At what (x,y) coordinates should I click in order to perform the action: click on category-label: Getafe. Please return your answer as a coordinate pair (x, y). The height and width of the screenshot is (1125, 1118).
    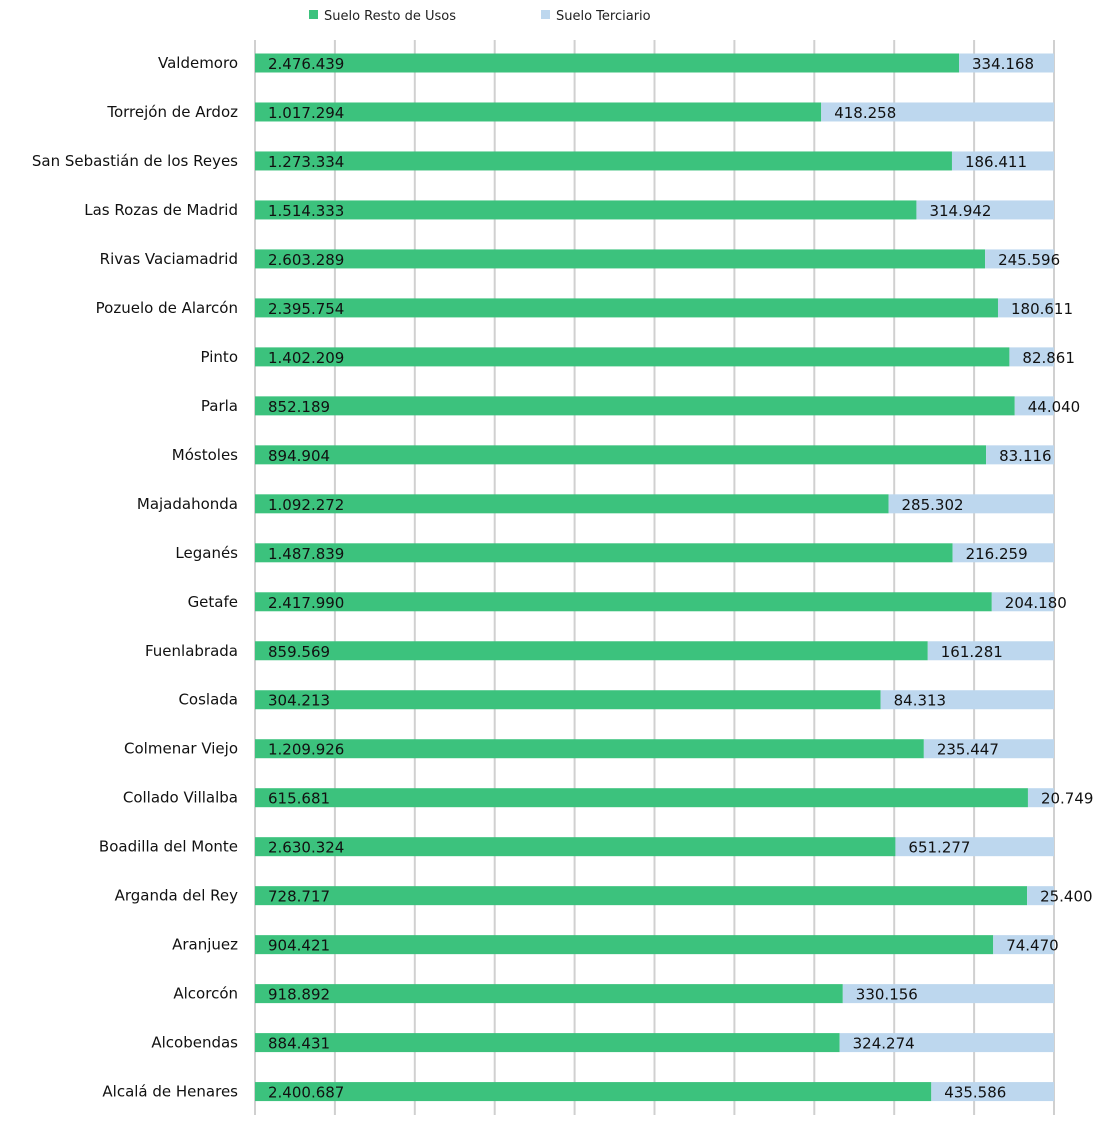
    Looking at the image, I should click on (213, 602).